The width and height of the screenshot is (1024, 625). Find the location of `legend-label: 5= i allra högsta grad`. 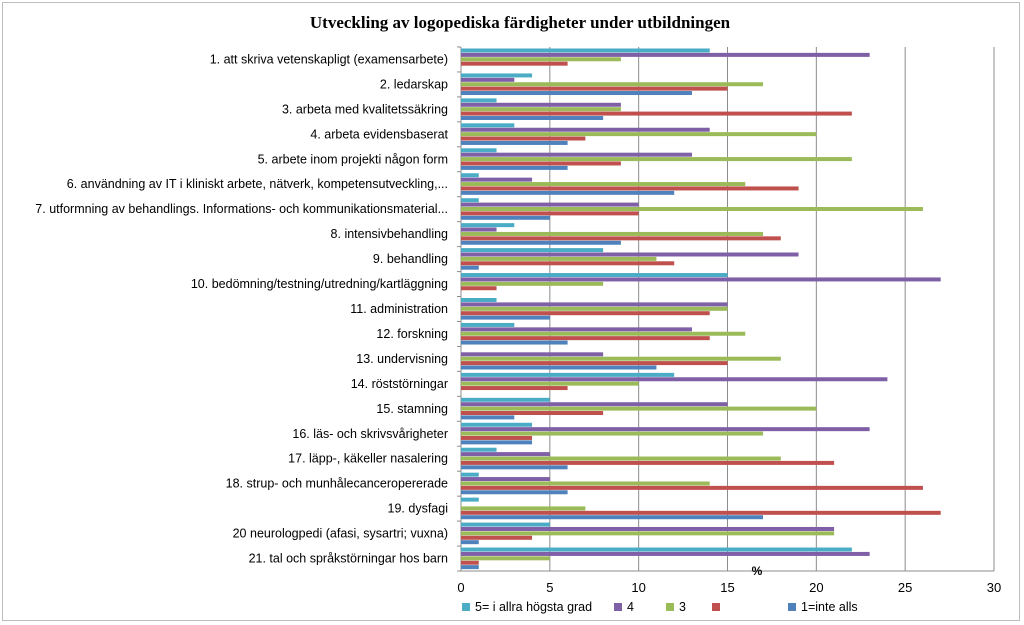

legend-label: 5= i allra högsta grad is located at coordinates (533, 607).